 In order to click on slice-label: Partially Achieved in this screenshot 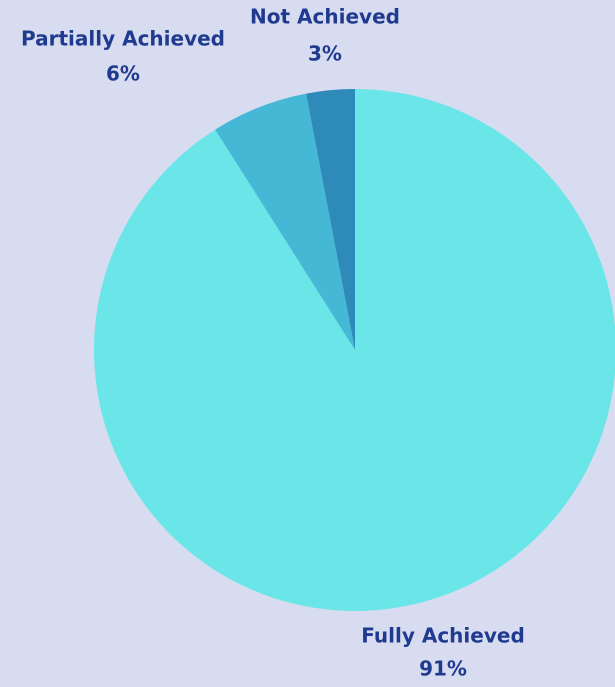, I will do `click(123, 39)`.